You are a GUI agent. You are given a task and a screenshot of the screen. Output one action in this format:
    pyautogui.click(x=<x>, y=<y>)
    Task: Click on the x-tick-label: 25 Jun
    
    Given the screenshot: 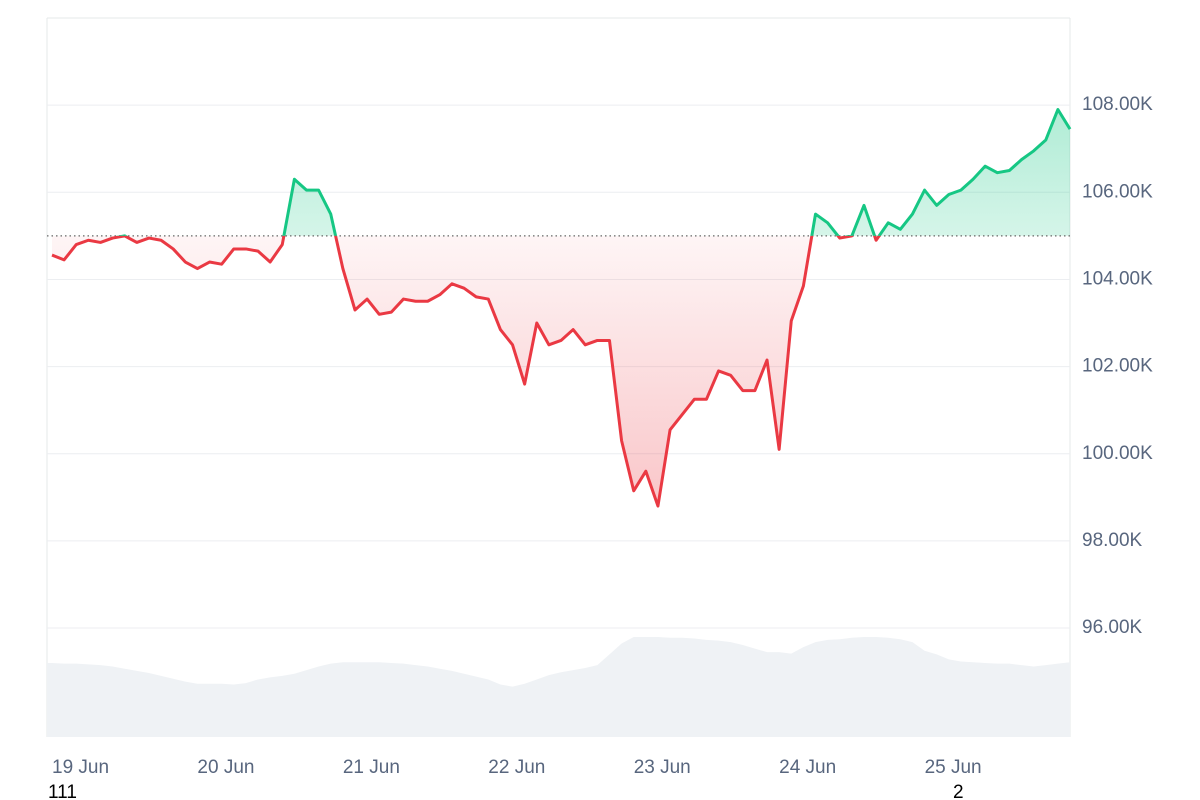 What is the action you would take?
    pyautogui.click(x=953, y=767)
    